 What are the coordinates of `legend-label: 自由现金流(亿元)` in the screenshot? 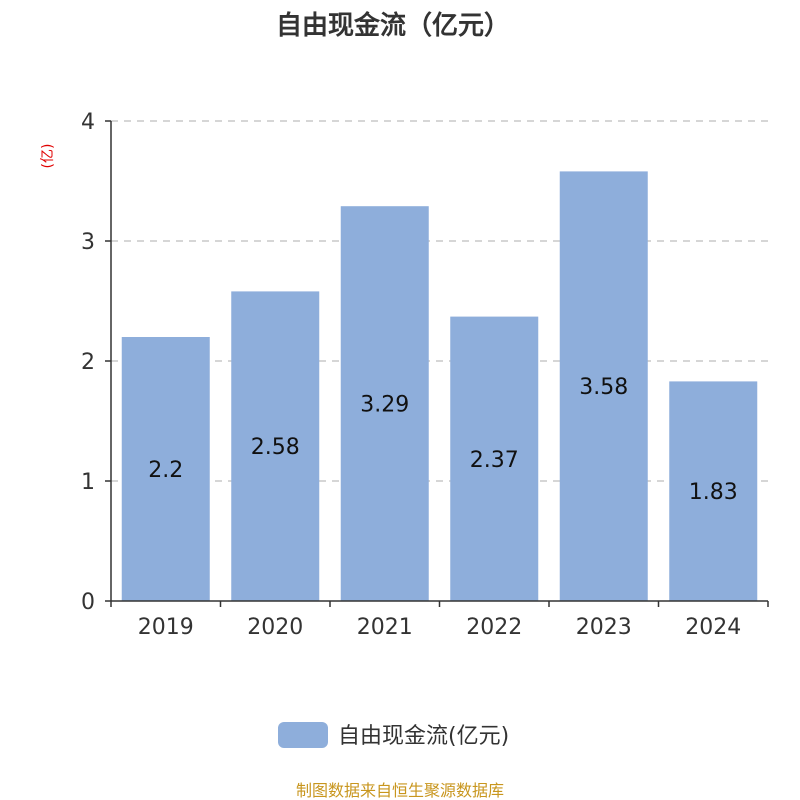 It's located at (423, 736).